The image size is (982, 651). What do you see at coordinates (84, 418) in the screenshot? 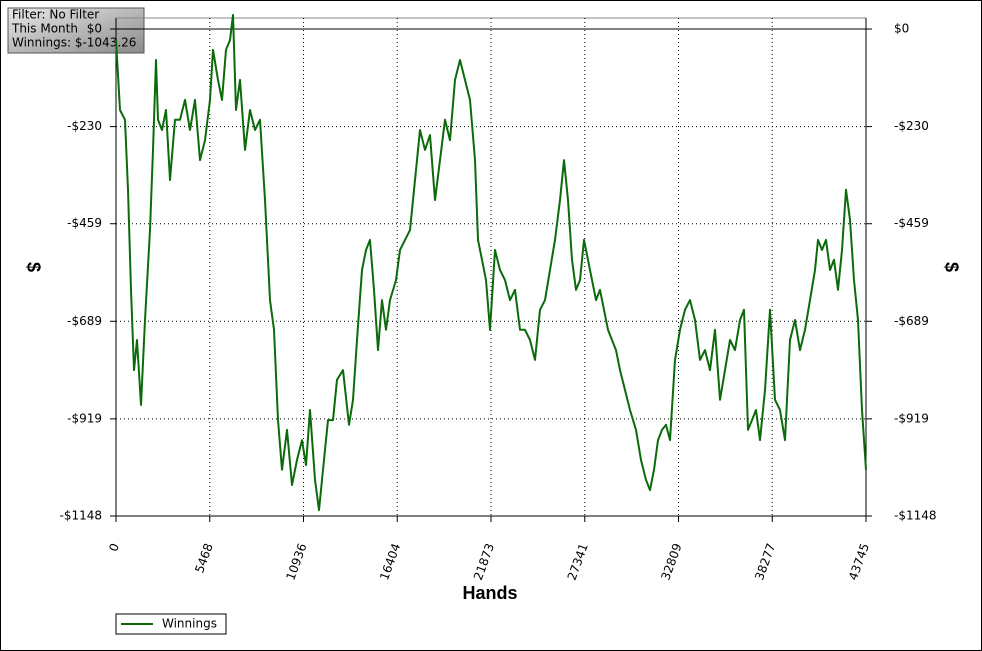
I see `y-tick-label: -$919` at bounding box center [84, 418].